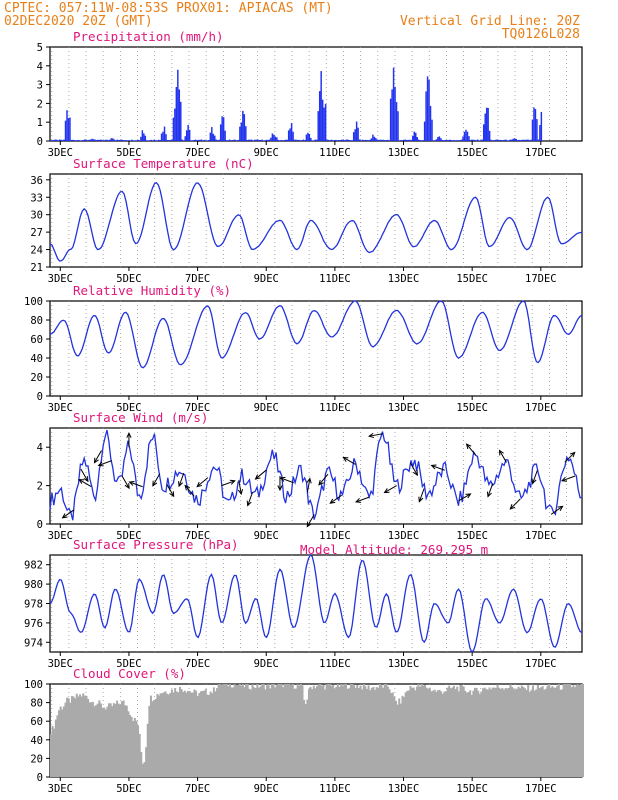  What do you see at coordinates (472, 279) in the screenshot?
I see `x-tick-label: 15DEC` at bounding box center [472, 279].